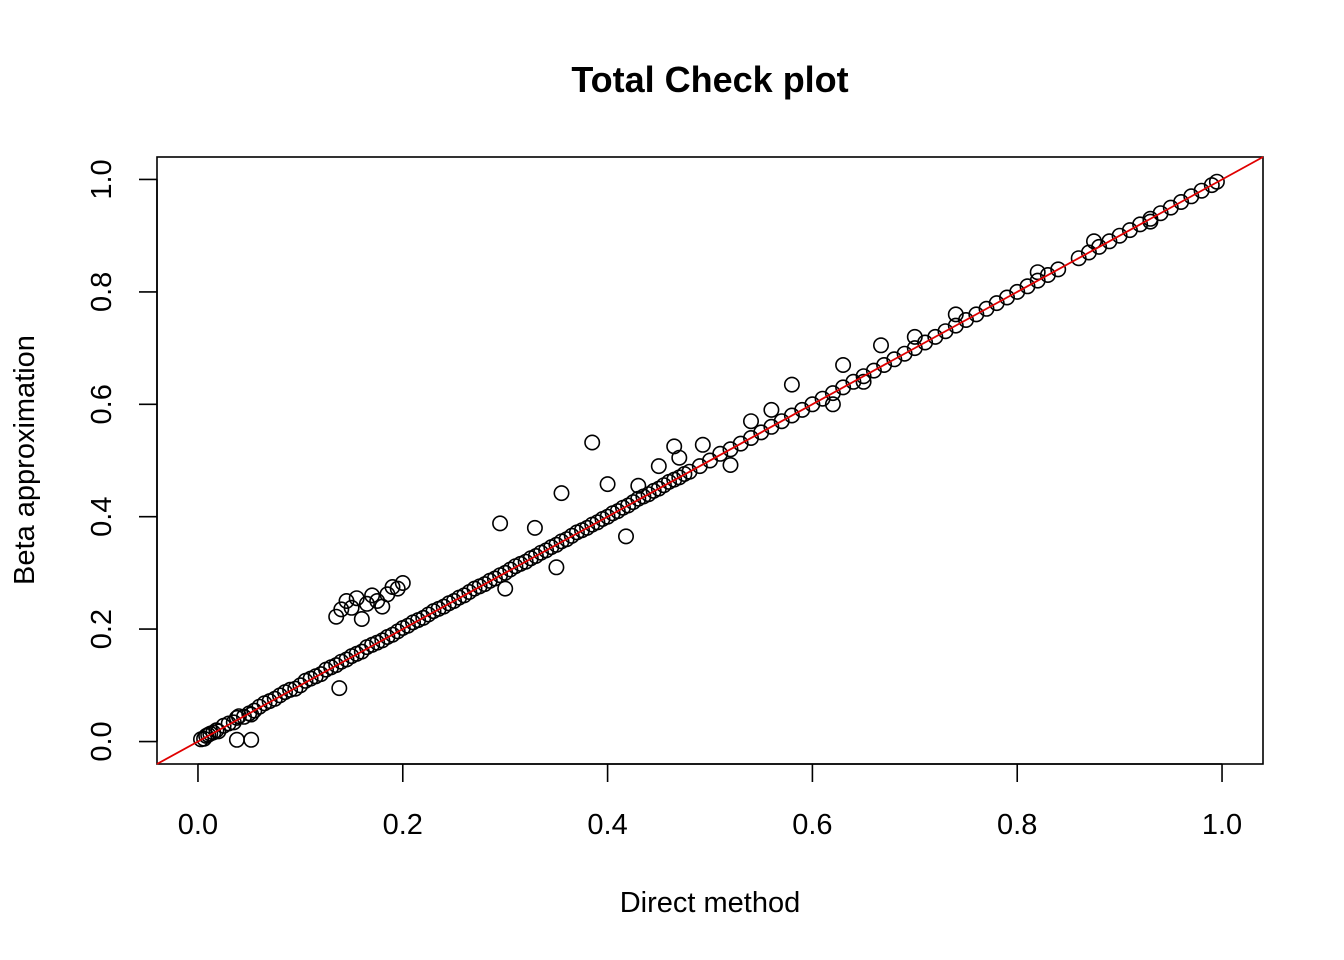  I want to click on y-tick-label: 1.0, so click(102, 179).